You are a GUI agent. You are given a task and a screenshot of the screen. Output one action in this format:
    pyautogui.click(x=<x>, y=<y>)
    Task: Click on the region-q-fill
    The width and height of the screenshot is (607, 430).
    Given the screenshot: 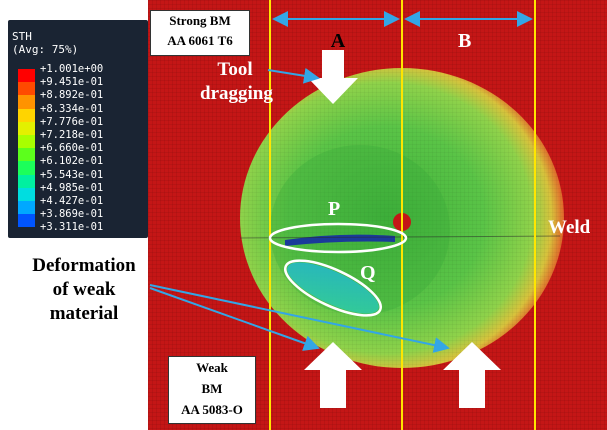 What is the action you would take?
    pyautogui.click(x=333, y=288)
    